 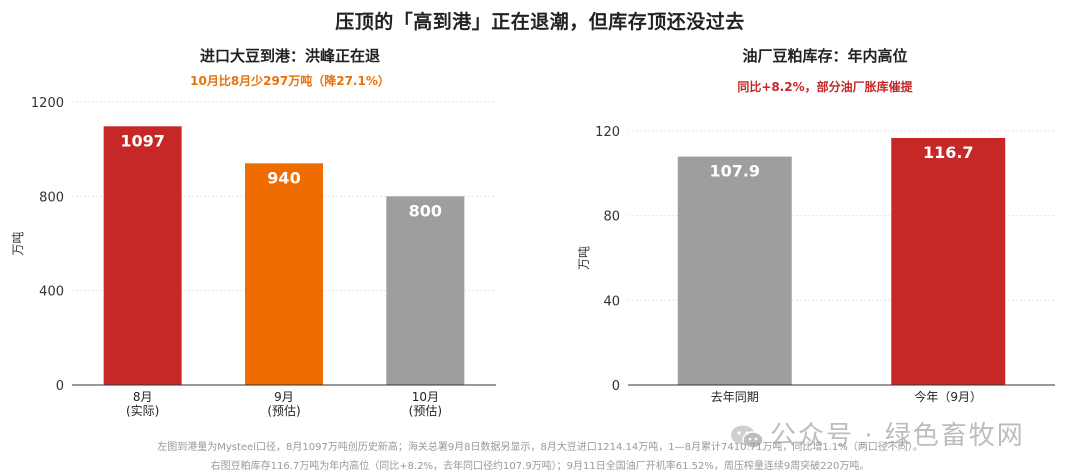 I want to click on left-chart-title: 进口大豆到港：洪峰正在退, so click(x=289, y=56).